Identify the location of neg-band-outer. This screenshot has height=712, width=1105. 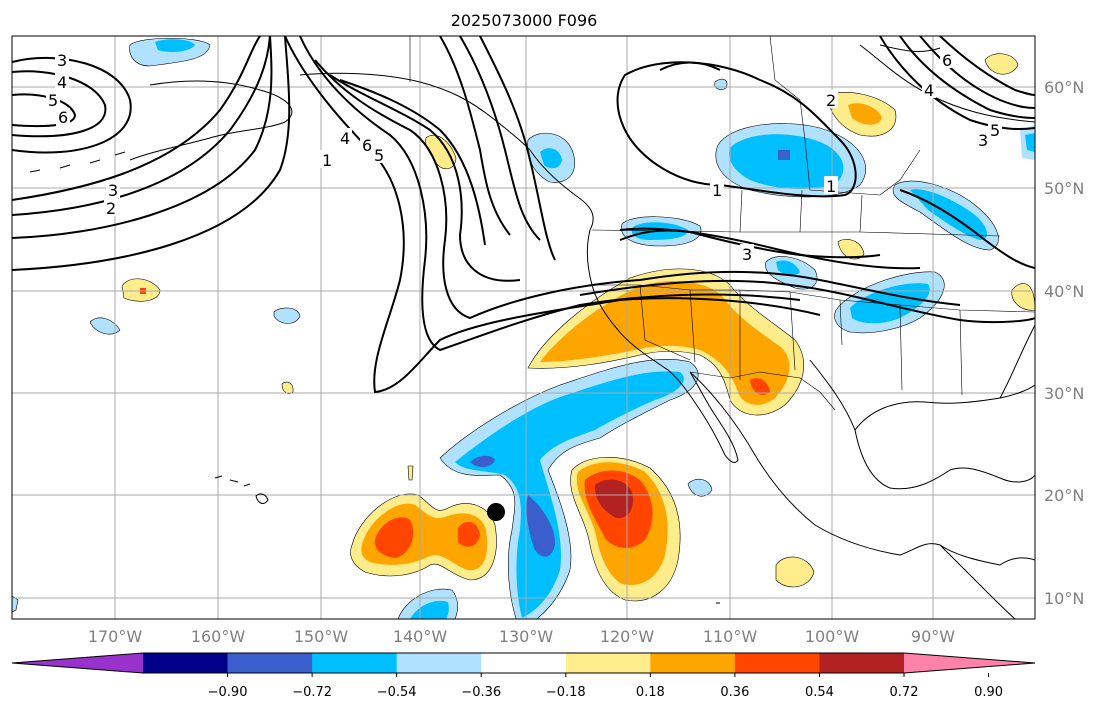
(569, 489).